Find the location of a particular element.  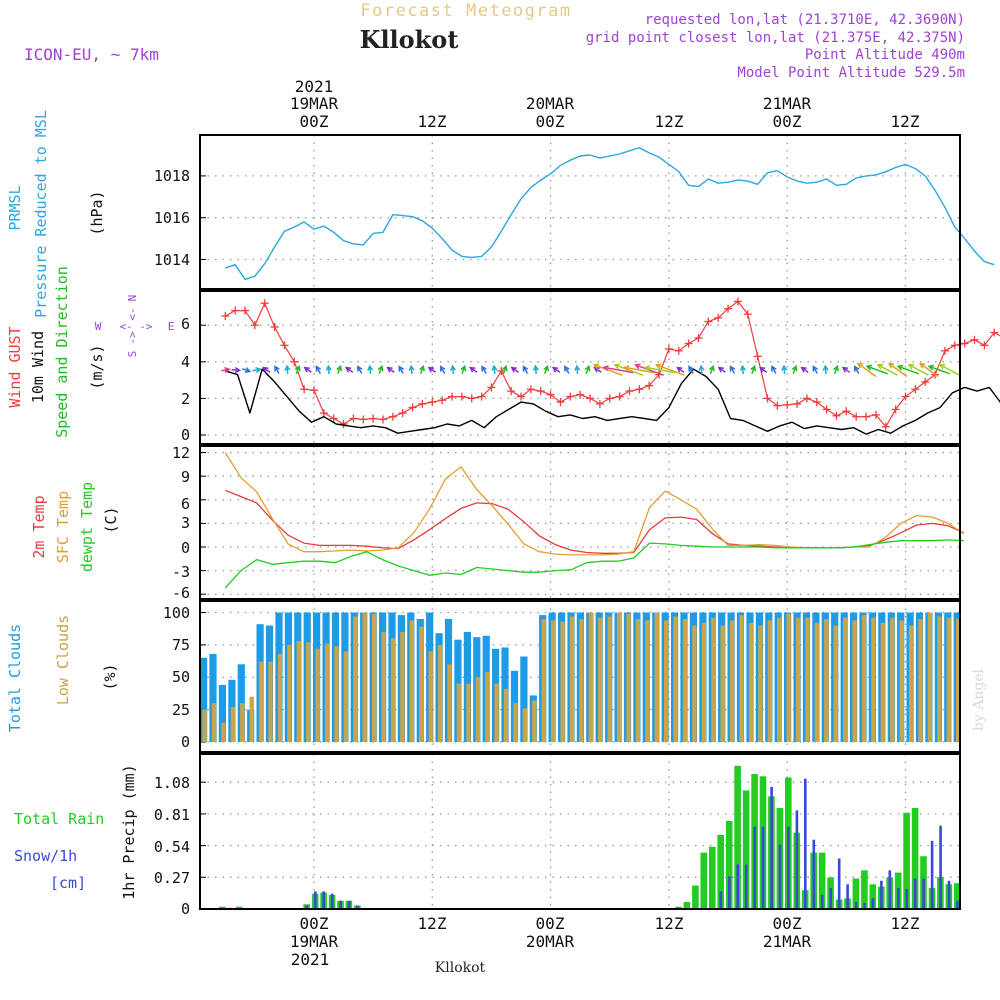

temp-tick-label: 3 is located at coordinates (185, 523).